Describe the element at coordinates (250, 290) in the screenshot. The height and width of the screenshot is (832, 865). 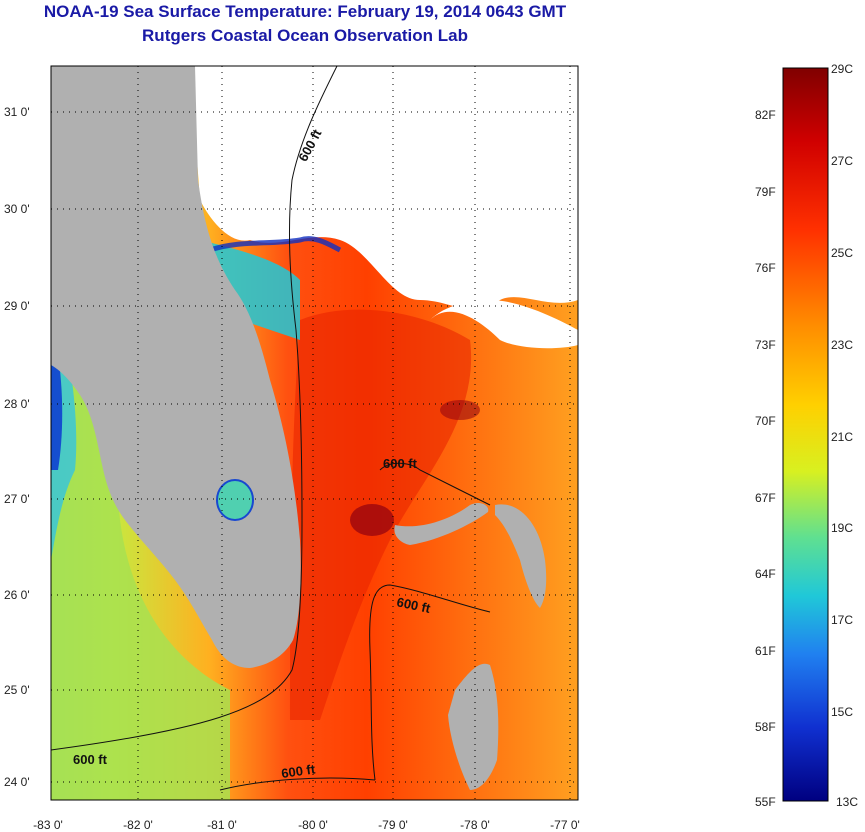
I see `shelf-cold-water` at that location.